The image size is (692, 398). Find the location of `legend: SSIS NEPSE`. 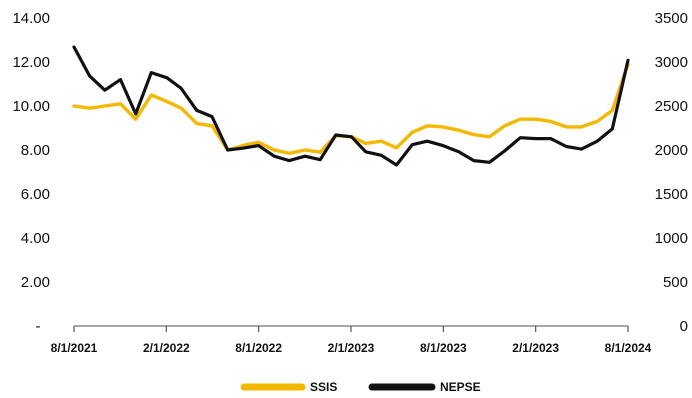

legend: SSIS NEPSE is located at coordinates (360, 387).